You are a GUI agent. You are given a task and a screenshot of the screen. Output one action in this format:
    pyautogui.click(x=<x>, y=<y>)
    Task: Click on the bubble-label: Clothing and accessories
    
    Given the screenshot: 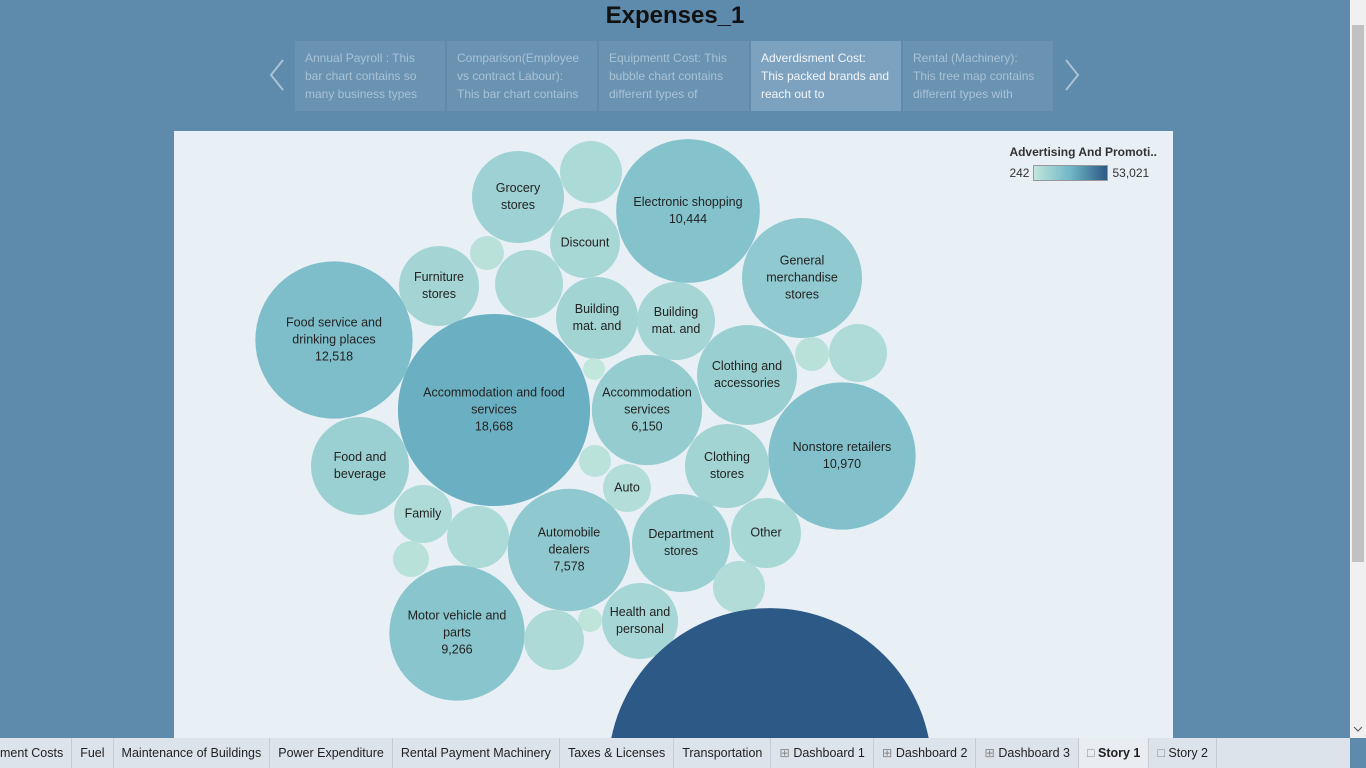 What is the action you would take?
    pyautogui.click(x=747, y=375)
    